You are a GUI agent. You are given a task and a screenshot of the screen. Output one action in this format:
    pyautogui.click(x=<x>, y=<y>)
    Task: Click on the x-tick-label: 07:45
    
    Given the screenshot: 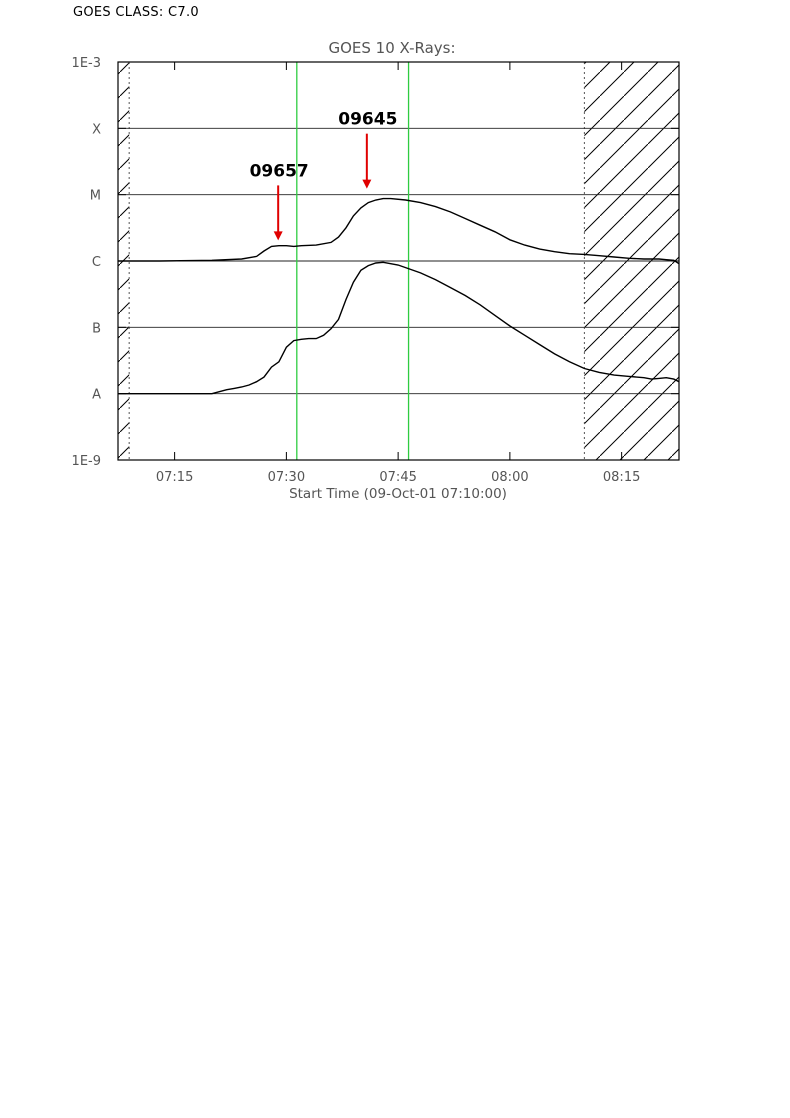 What is the action you would take?
    pyautogui.click(x=397, y=477)
    